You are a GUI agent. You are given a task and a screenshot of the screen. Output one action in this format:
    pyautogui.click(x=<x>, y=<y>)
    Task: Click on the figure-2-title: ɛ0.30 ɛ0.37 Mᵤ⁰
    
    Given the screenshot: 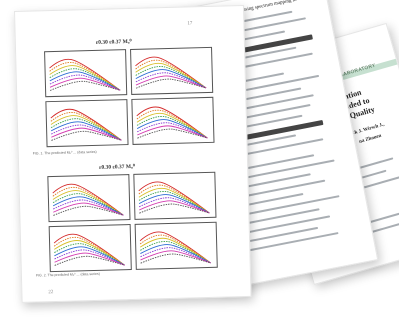 What is the action you would take?
    pyautogui.click(x=117, y=167)
    